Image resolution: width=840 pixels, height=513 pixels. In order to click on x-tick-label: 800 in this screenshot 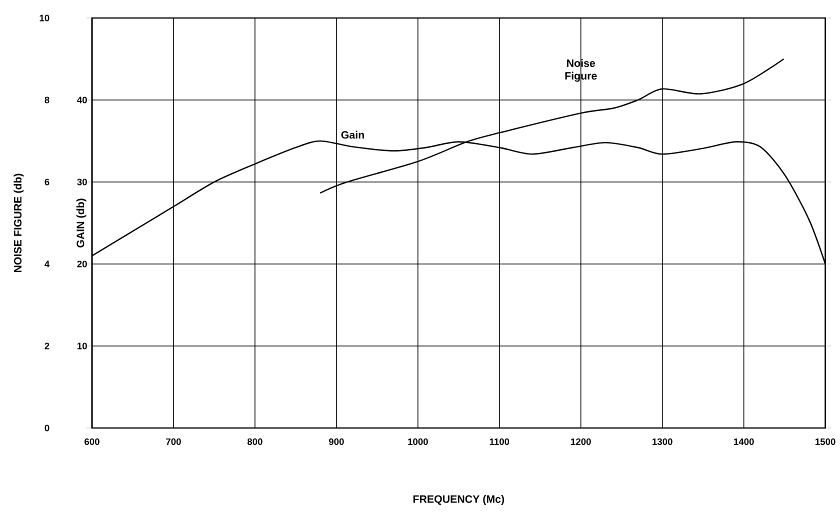, I will do `click(254, 441)`.